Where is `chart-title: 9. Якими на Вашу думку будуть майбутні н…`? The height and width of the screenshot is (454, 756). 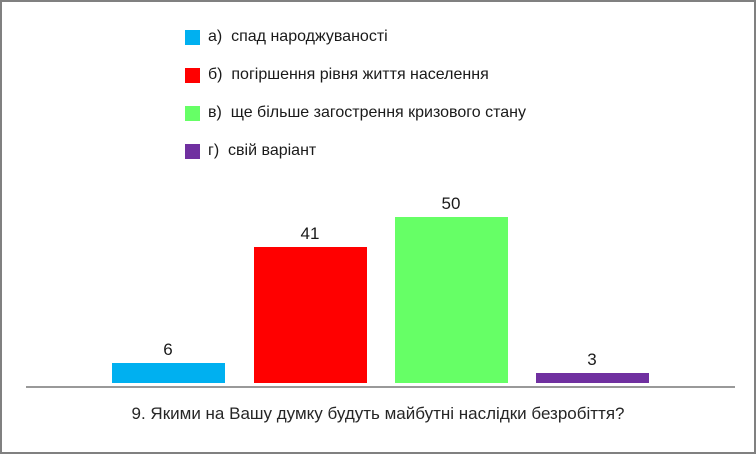 chart-title: 9. Якими на Вашу думку будуть майбутні н… is located at coordinates (378, 413).